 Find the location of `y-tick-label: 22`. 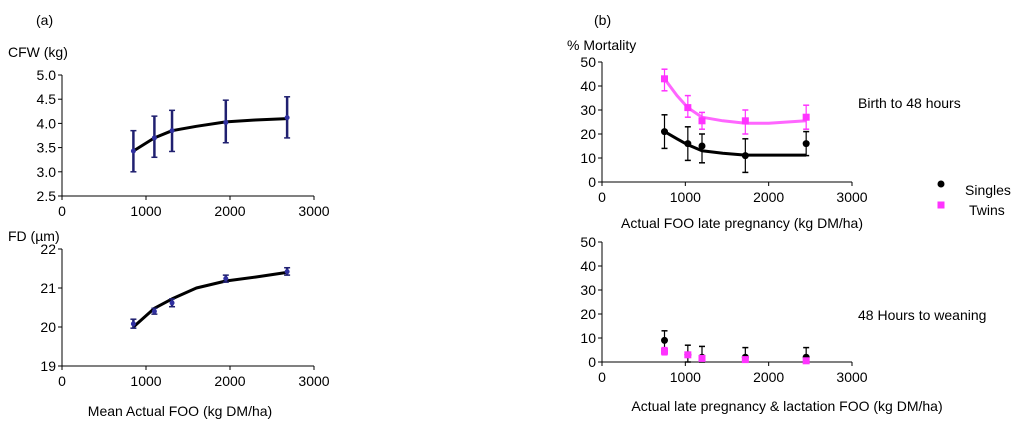

y-tick-label: 22 is located at coordinates (48, 249).